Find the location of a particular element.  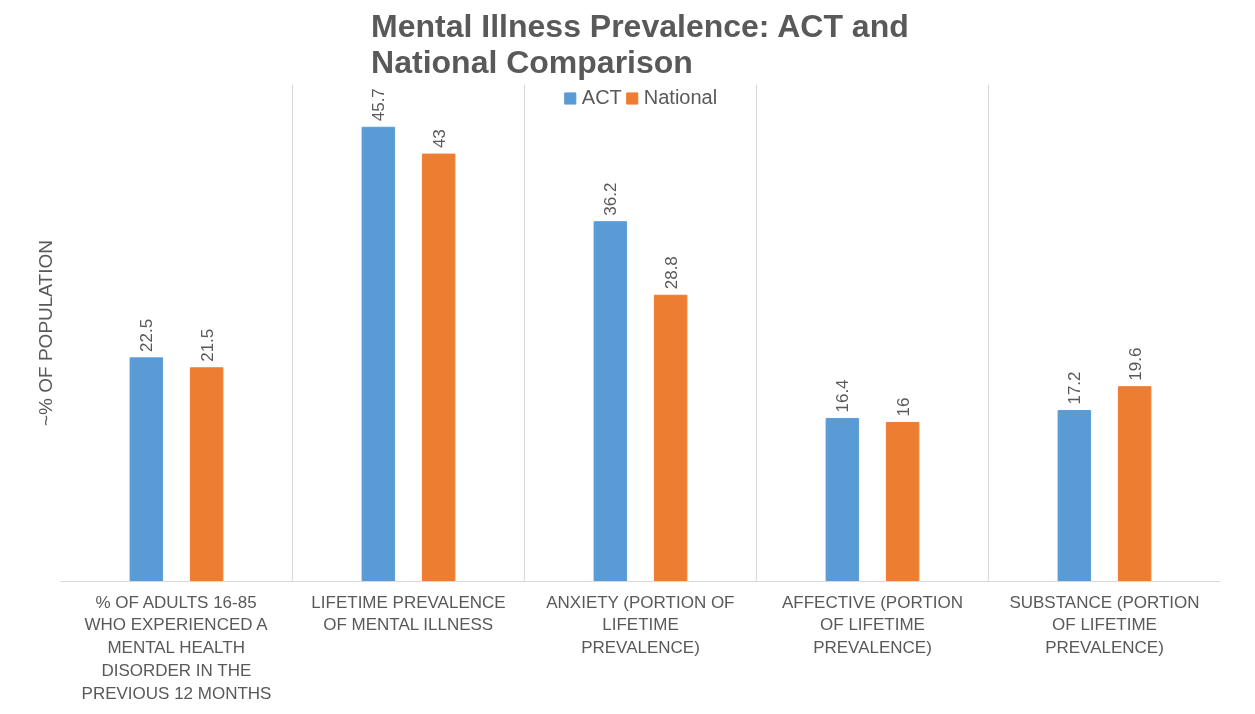

data-label: 36.2 is located at coordinates (611, 199).